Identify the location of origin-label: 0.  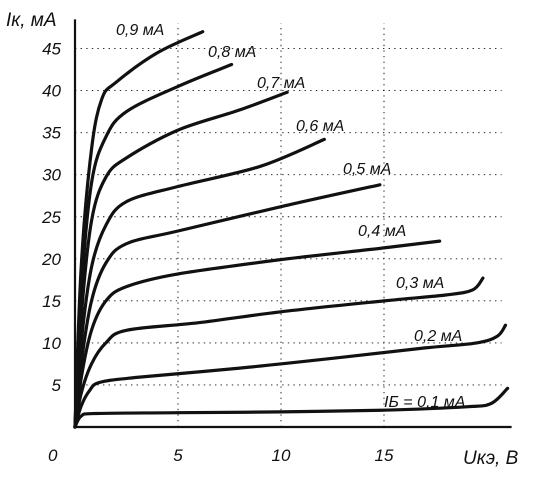
(53, 455).